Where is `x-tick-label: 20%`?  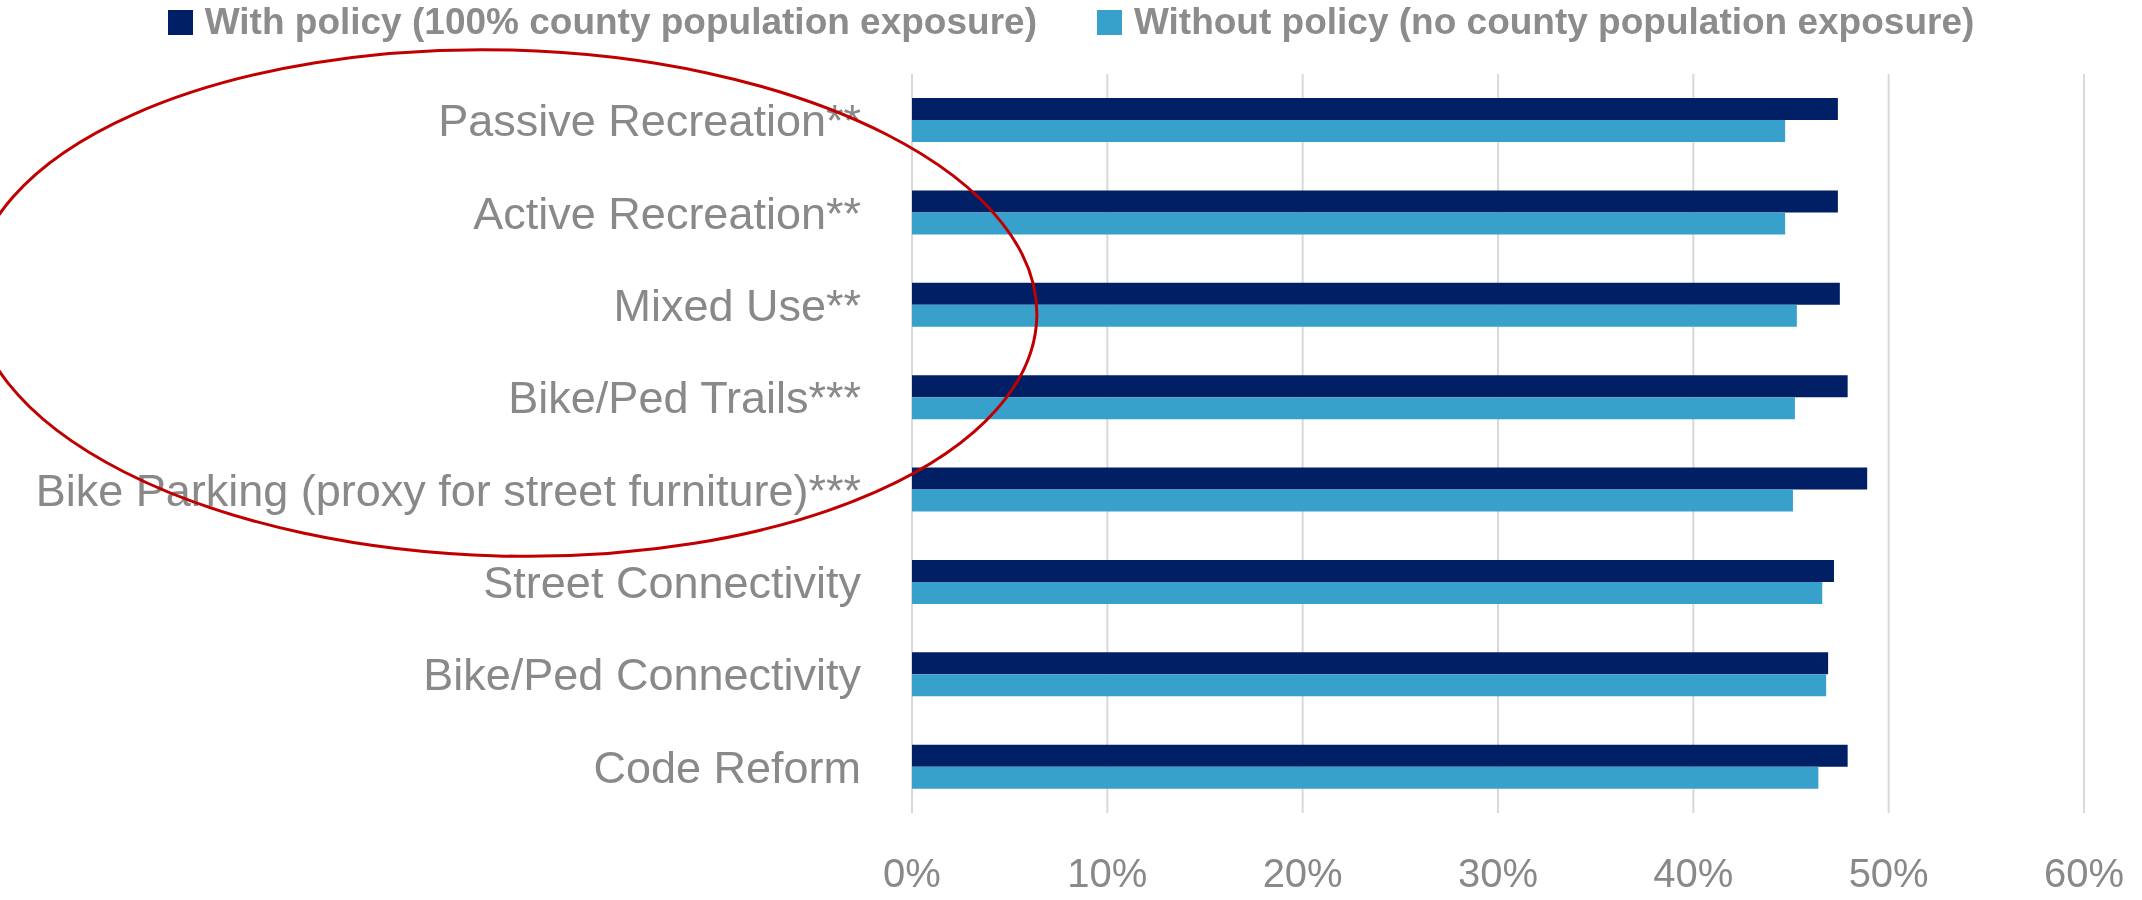
x-tick-label: 20% is located at coordinates (1302, 873).